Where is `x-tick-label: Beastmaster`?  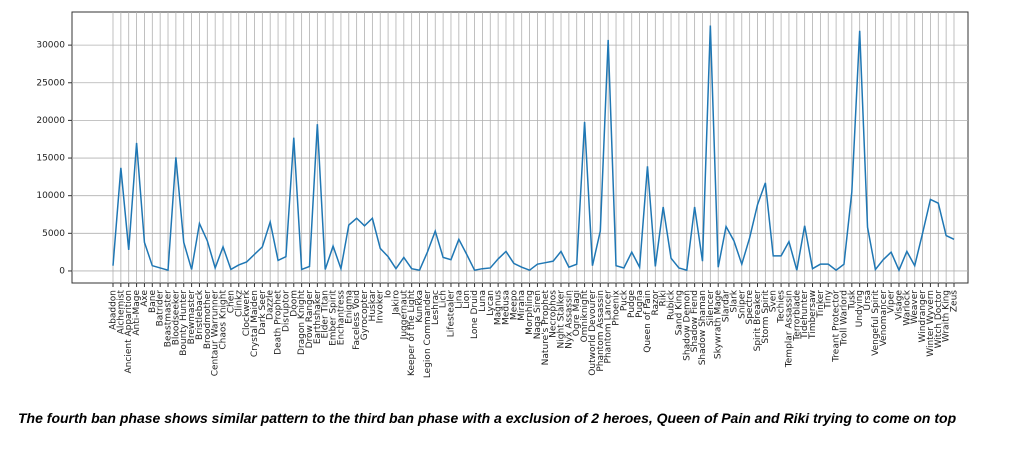
x-tick-label: Beastmaster is located at coordinates (169, 318).